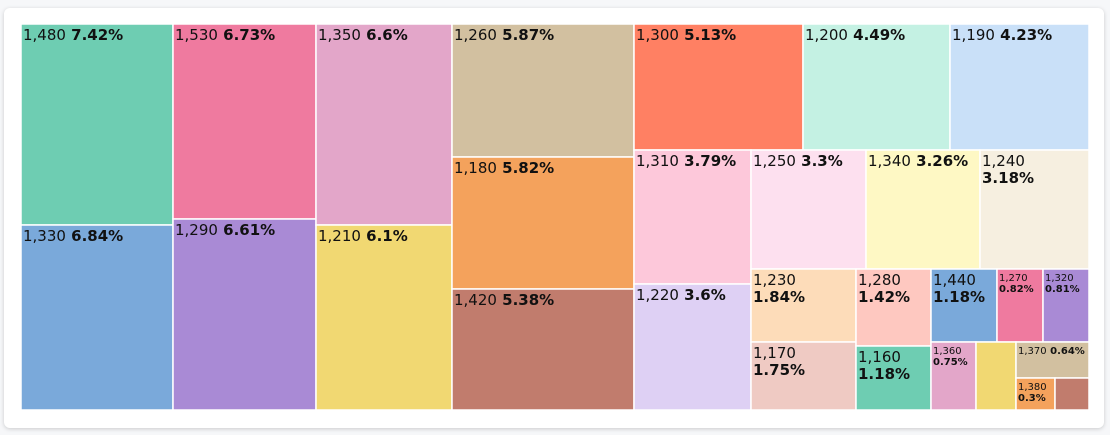  I want to click on treemap-cell: 1,350 6.6%, so click(384, 124).